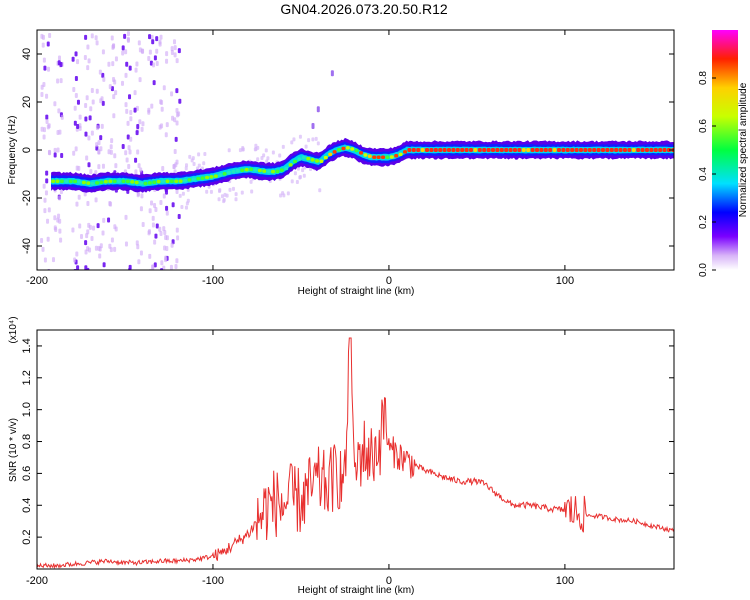 The width and height of the screenshot is (750, 600). What do you see at coordinates (565, 281) in the screenshot?
I see `spectrogram-x-tick-label: 100` at bounding box center [565, 281].